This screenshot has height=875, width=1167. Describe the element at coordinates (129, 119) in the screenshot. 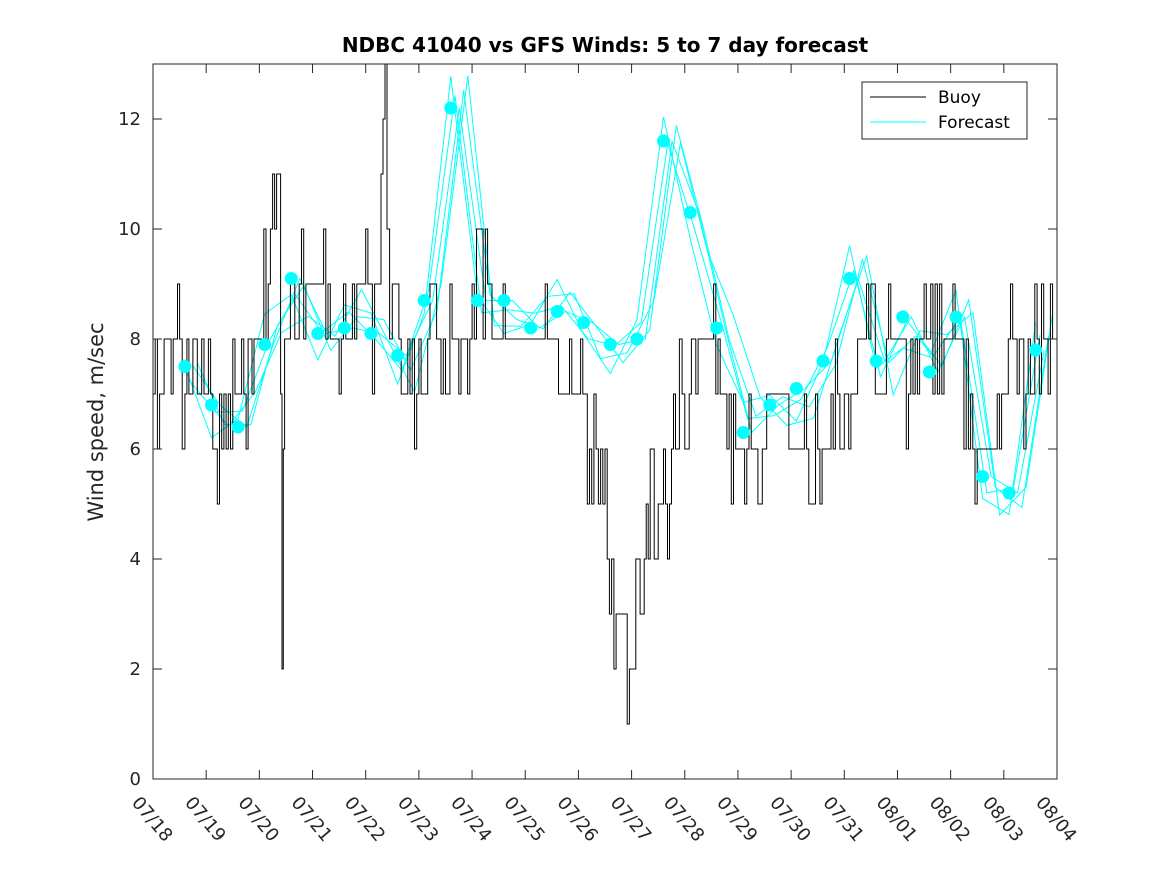

I see `y-tick-label: 12` at that location.